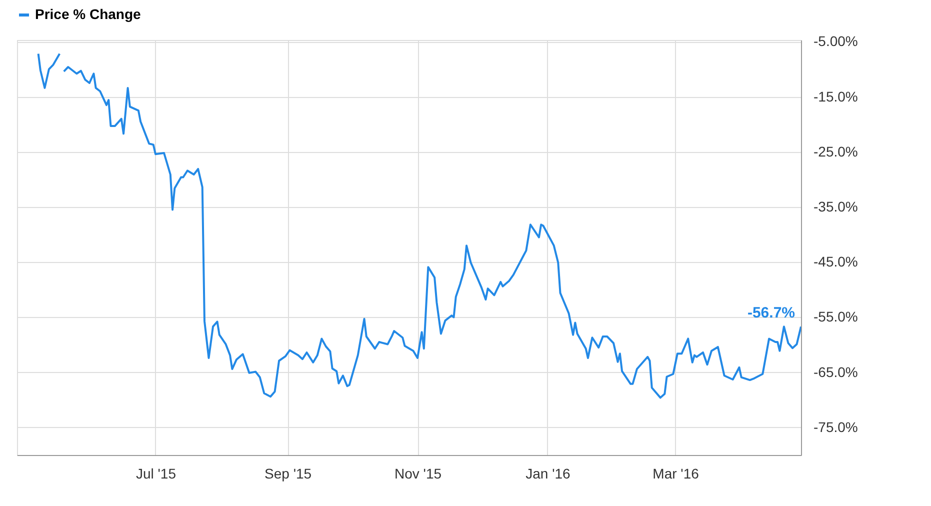  Describe the element at coordinates (836, 151) in the screenshot. I see `y-tick-label: -25.0%` at that location.